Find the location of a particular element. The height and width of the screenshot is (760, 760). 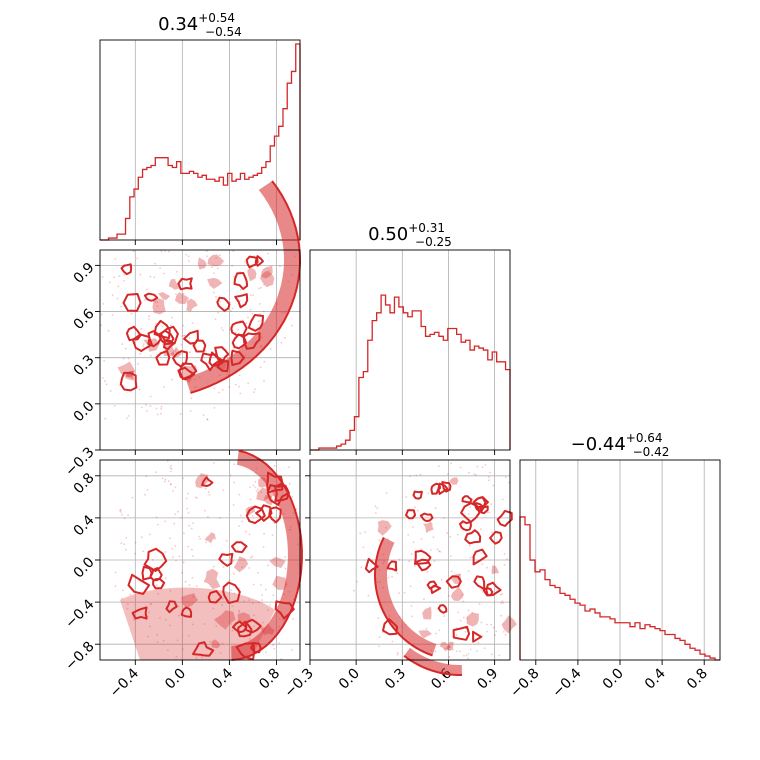

x-tick-label: 0.3 is located at coordinates (395, 679).